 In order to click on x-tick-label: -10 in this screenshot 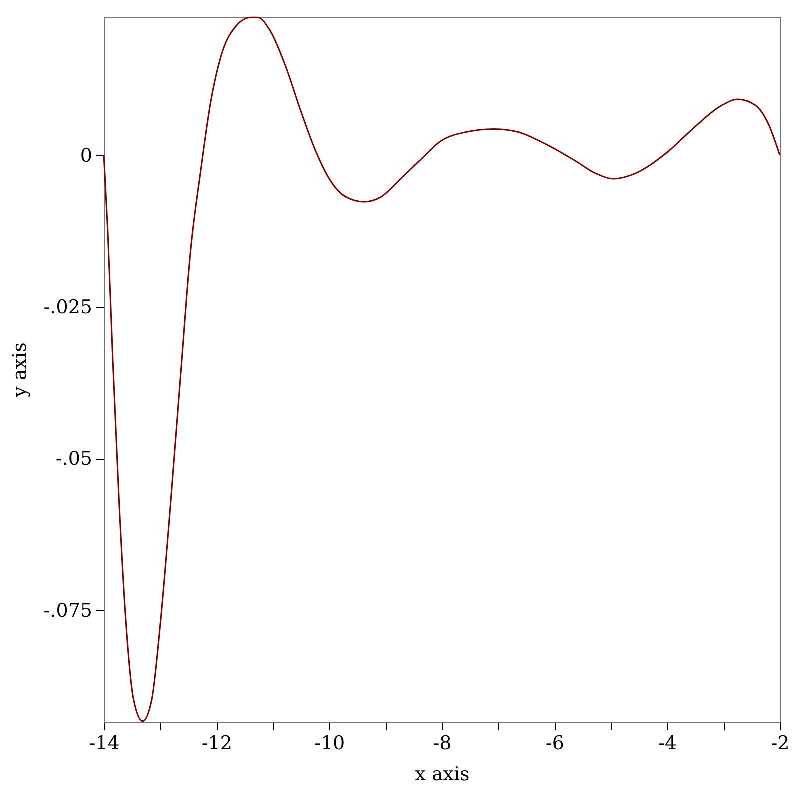, I will do `click(330, 743)`.